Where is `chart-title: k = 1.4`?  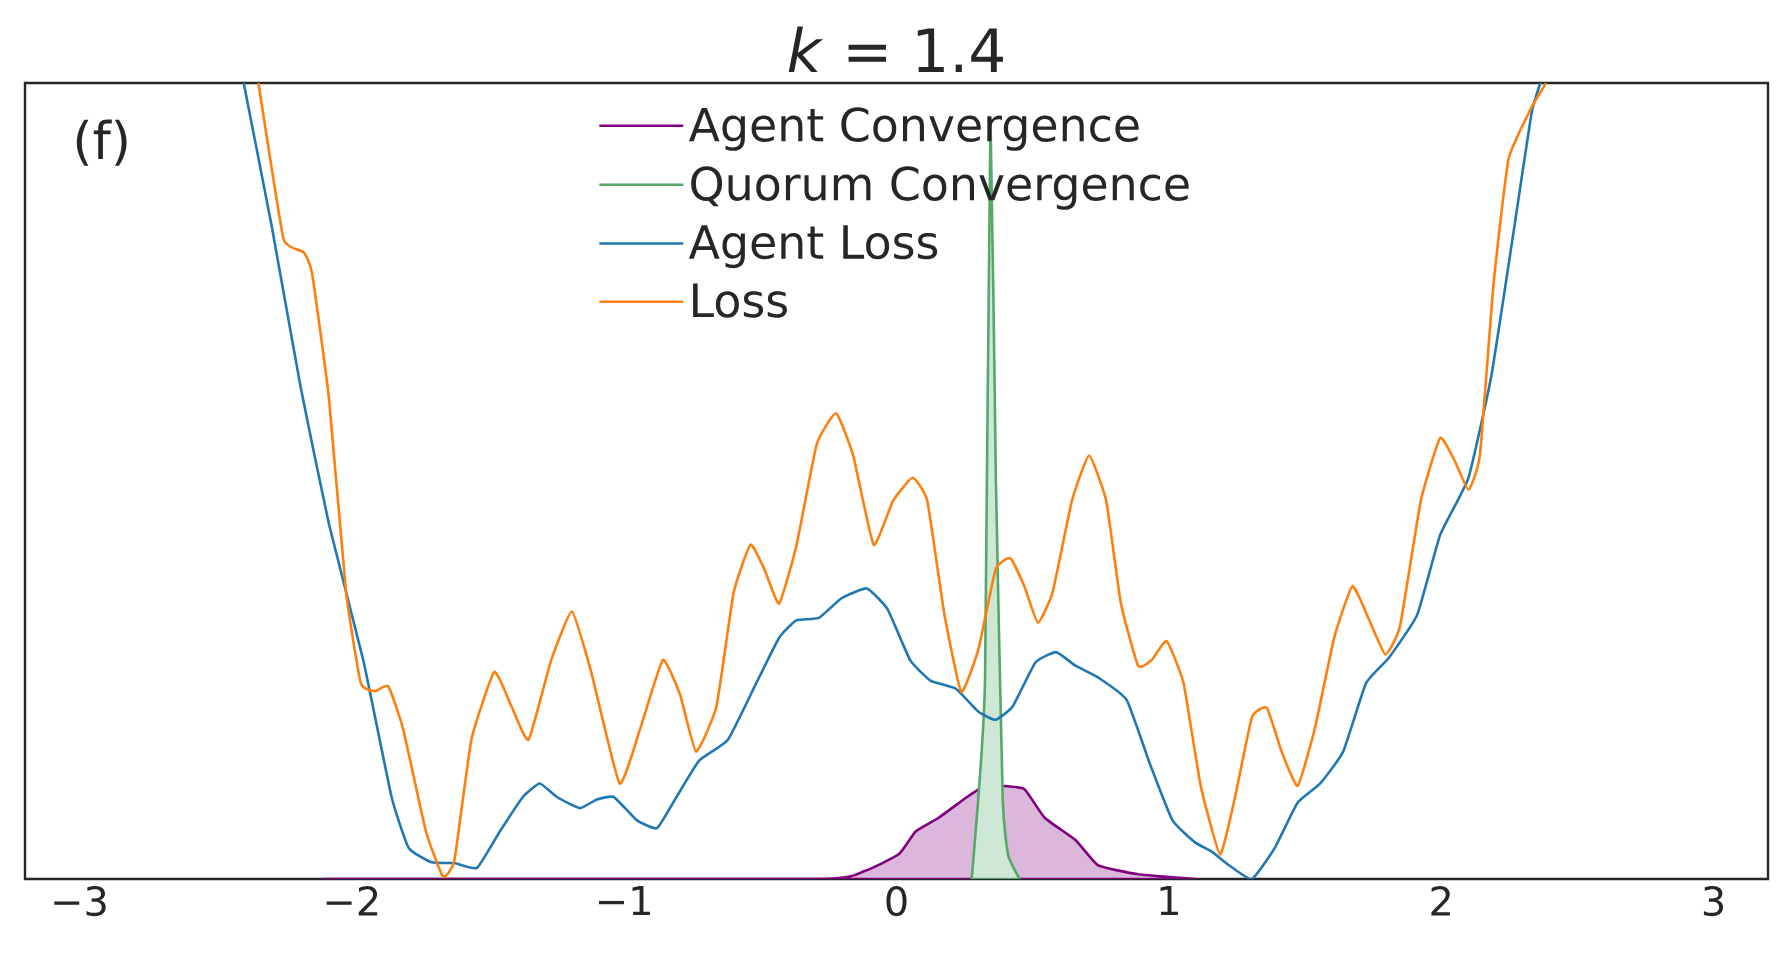 chart-title: k = 1.4 is located at coordinates (895, 49).